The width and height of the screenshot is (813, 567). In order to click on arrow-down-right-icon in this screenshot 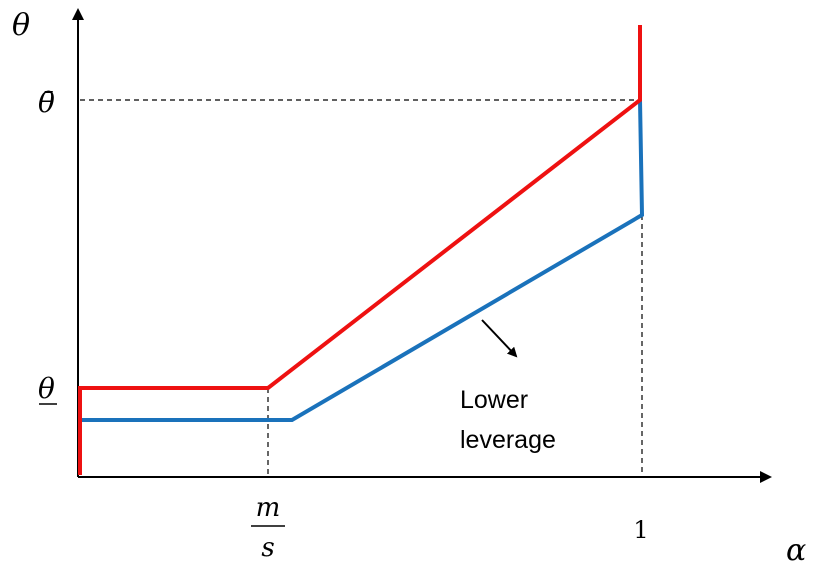, I will do `click(499, 338)`.